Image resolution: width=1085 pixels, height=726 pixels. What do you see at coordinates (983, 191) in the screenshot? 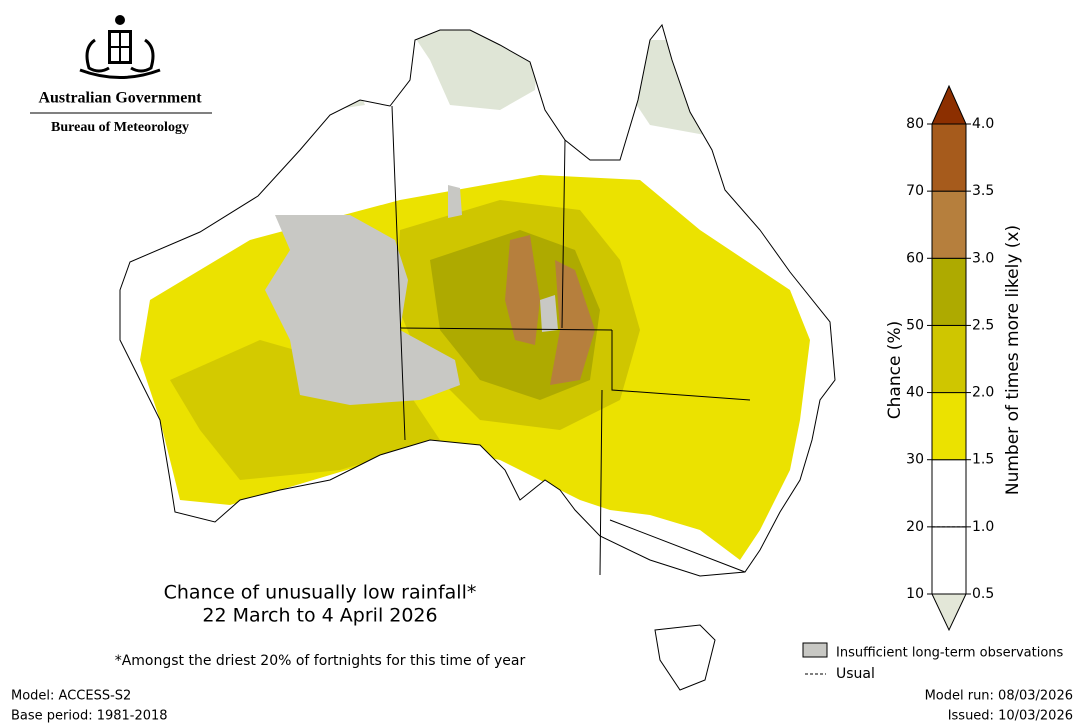
I see `likely-tick-label: 3.5` at bounding box center [983, 191].